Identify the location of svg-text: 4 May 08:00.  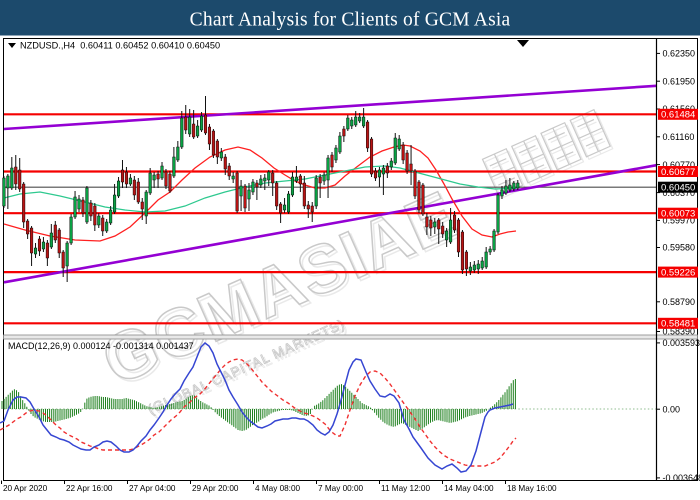
(278, 488).